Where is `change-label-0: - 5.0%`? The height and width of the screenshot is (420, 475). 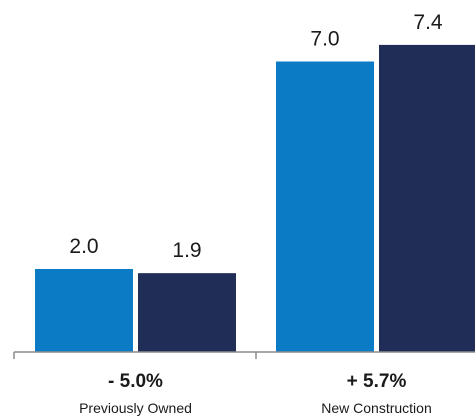
change-label-0: - 5.0% is located at coordinates (135, 381).